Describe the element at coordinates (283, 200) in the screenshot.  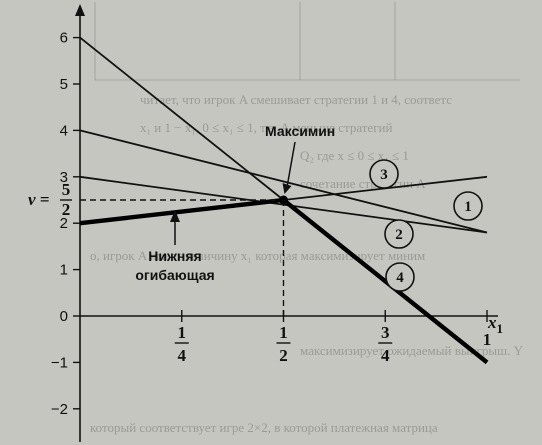
I see `maximin-point` at that location.